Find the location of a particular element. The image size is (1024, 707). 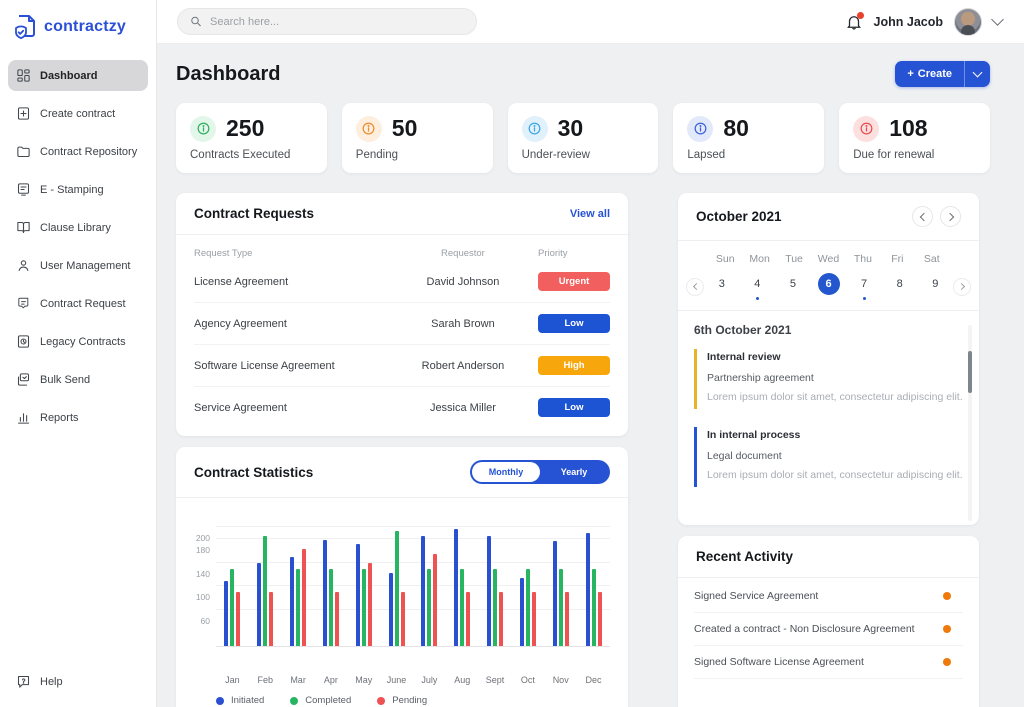

calendar-date-5: 5 is located at coordinates (793, 286).